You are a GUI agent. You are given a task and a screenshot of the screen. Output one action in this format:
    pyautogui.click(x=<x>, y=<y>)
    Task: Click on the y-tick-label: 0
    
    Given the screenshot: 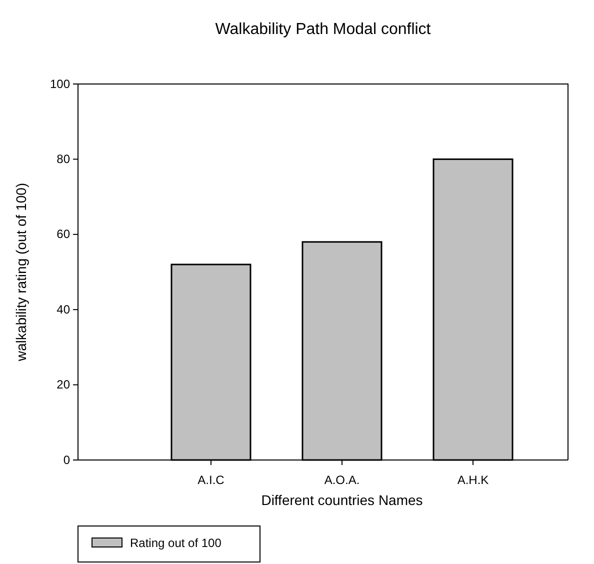 What is the action you would take?
    pyautogui.click(x=66, y=459)
    